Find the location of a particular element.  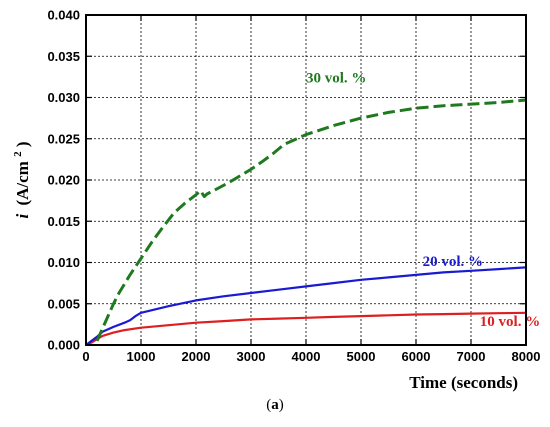

y-tick-label: 0.035 is located at coordinates (63, 56).